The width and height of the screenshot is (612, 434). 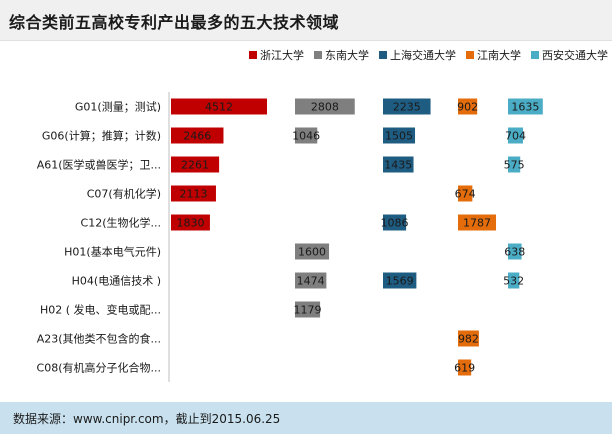 What do you see at coordinates (311, 281) in the screenshot?
I see `value-label-s2-h04: 1474` at bounding box center [311, 281].